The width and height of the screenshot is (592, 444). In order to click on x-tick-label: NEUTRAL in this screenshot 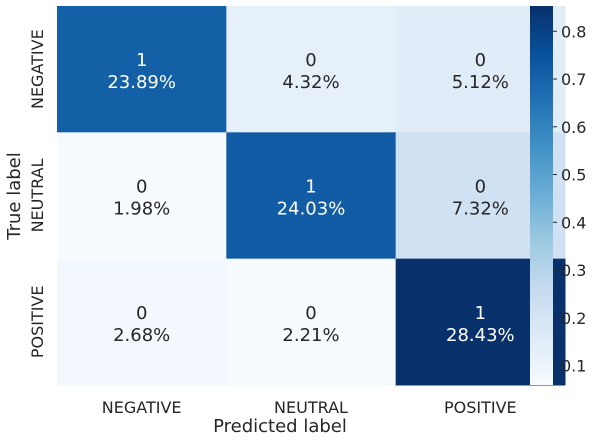, I will do `click(311, 407)`.